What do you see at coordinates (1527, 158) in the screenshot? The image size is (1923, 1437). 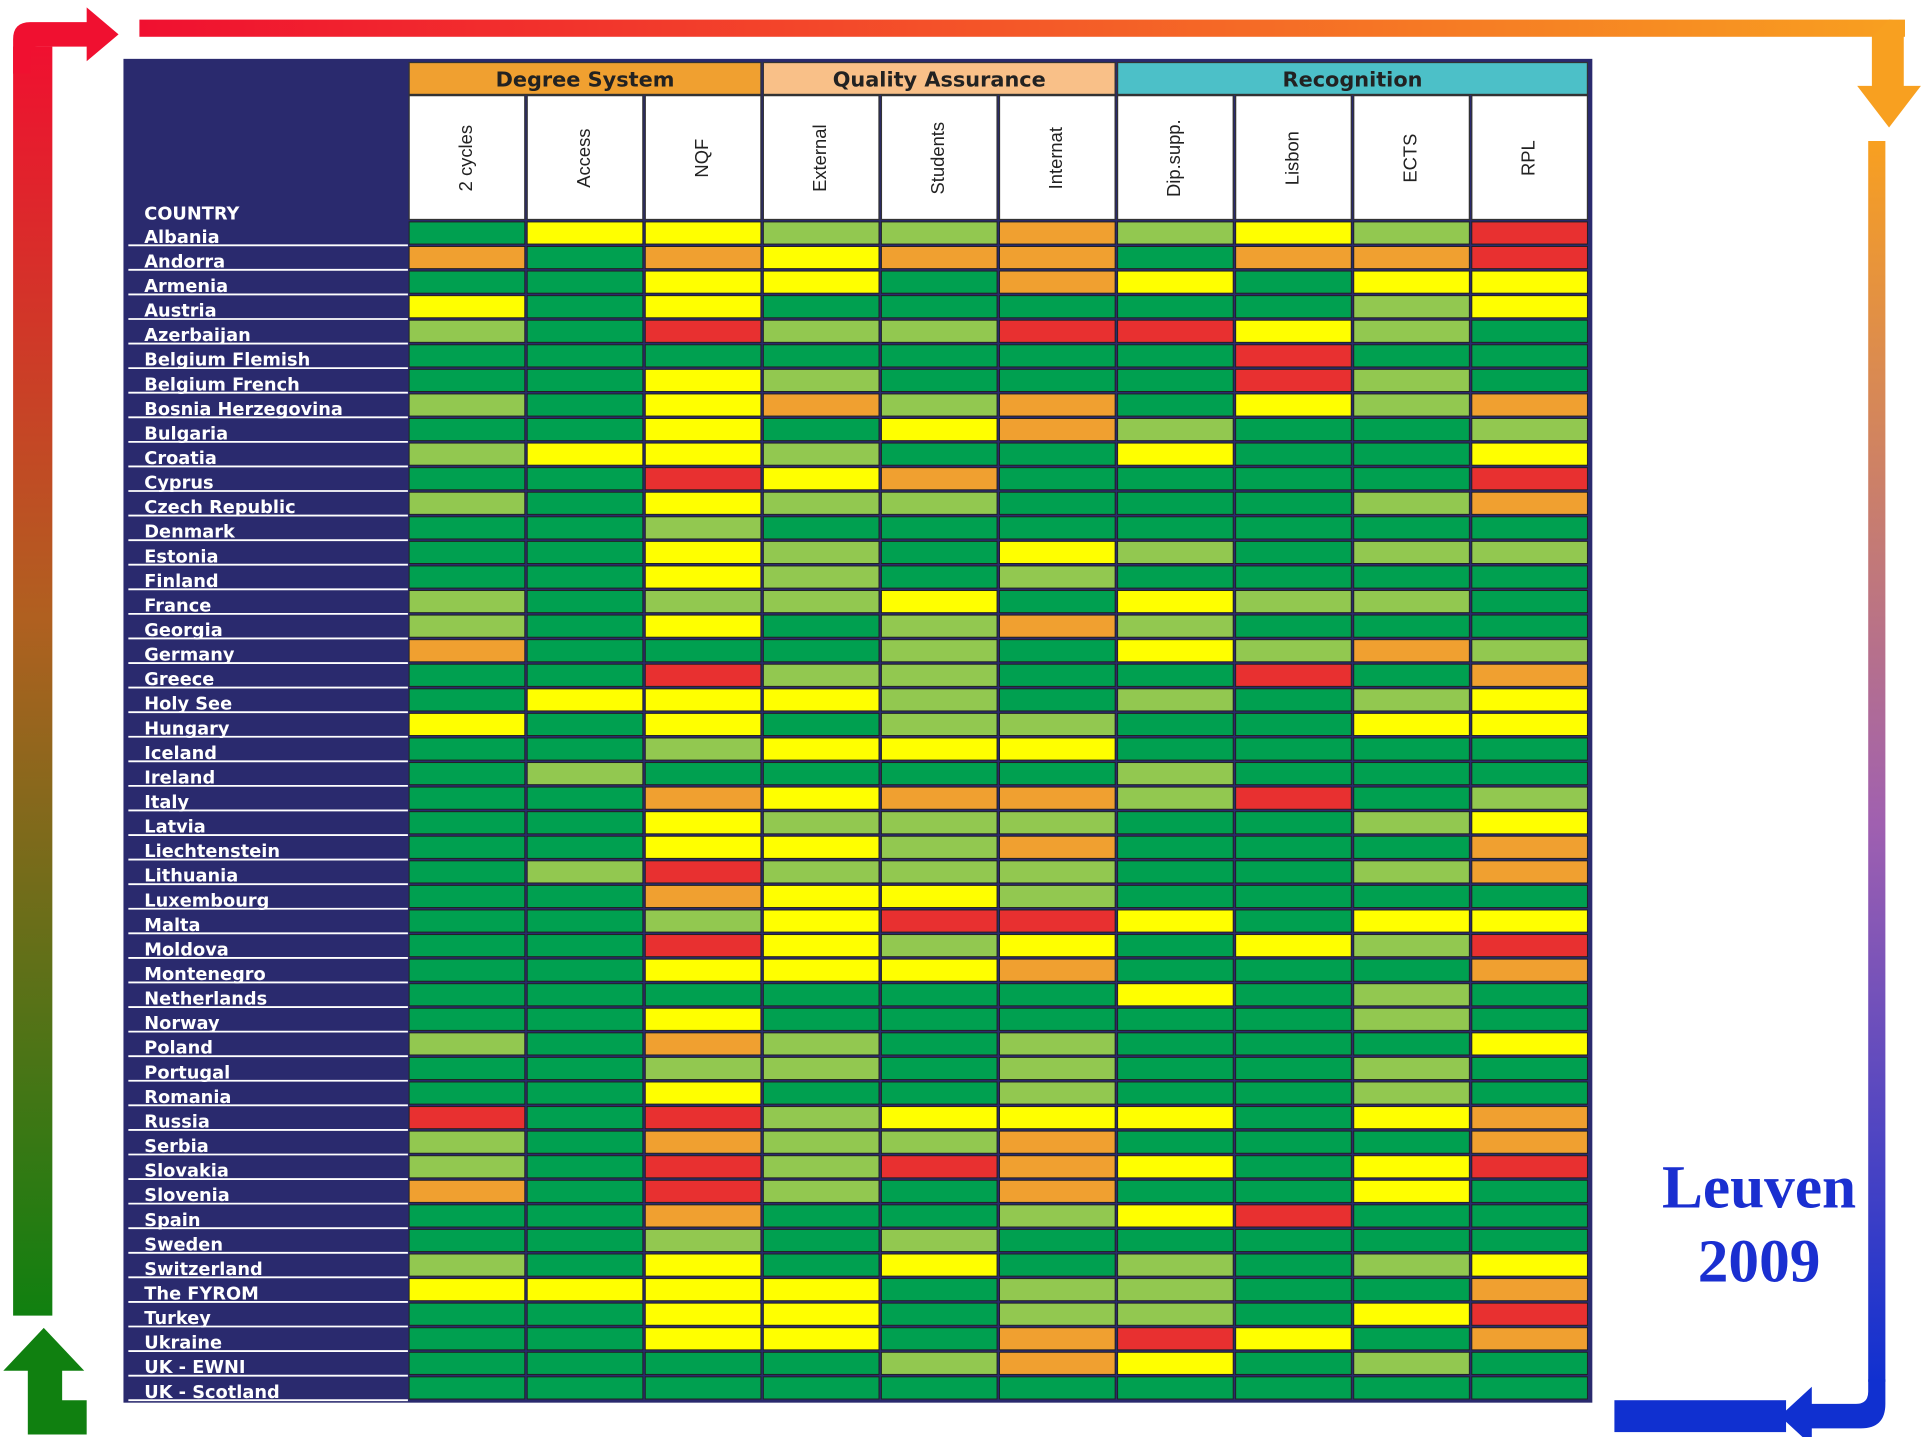 I see `column-label: RPL` at bounding box center [1527, 158].